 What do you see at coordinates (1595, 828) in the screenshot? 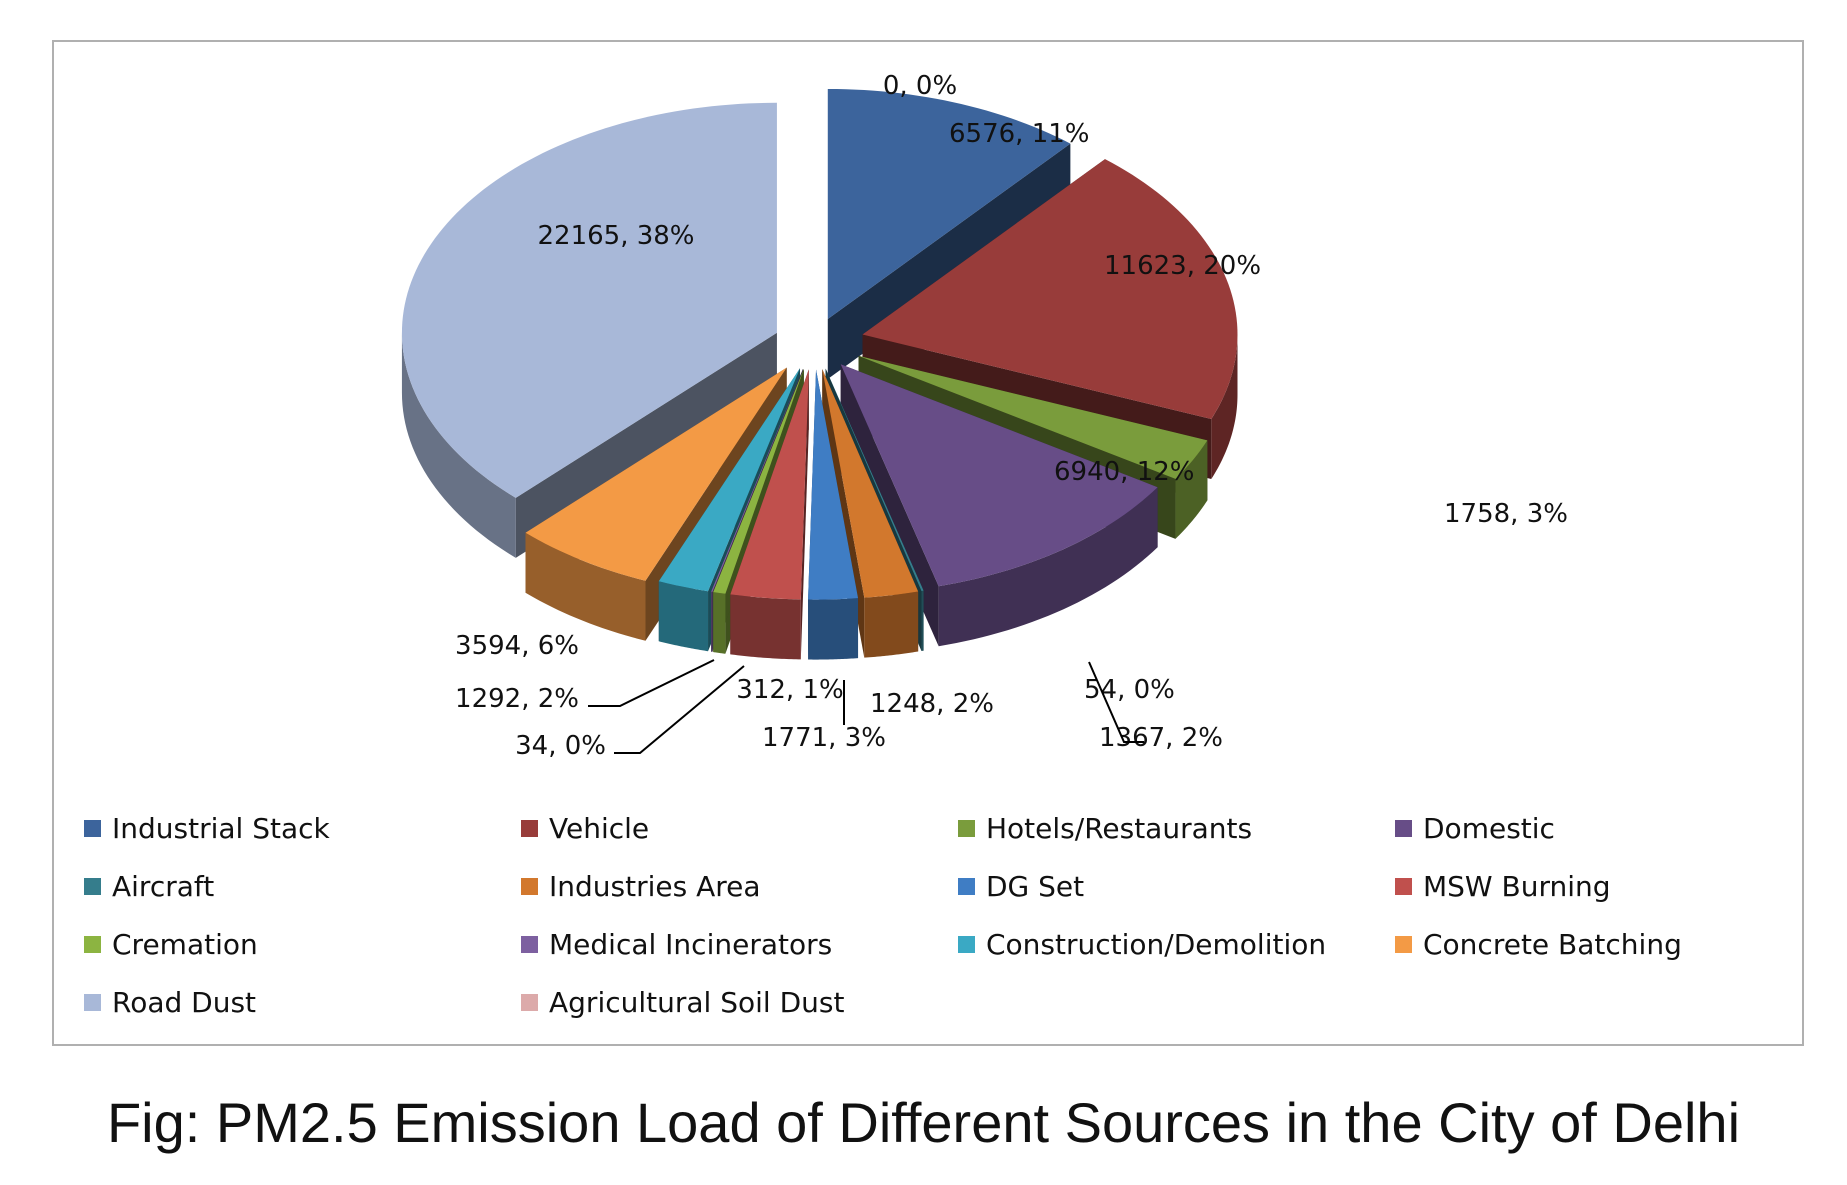
I see `legend-item-domestic: Domestic` at bounding box center [1595, 828].